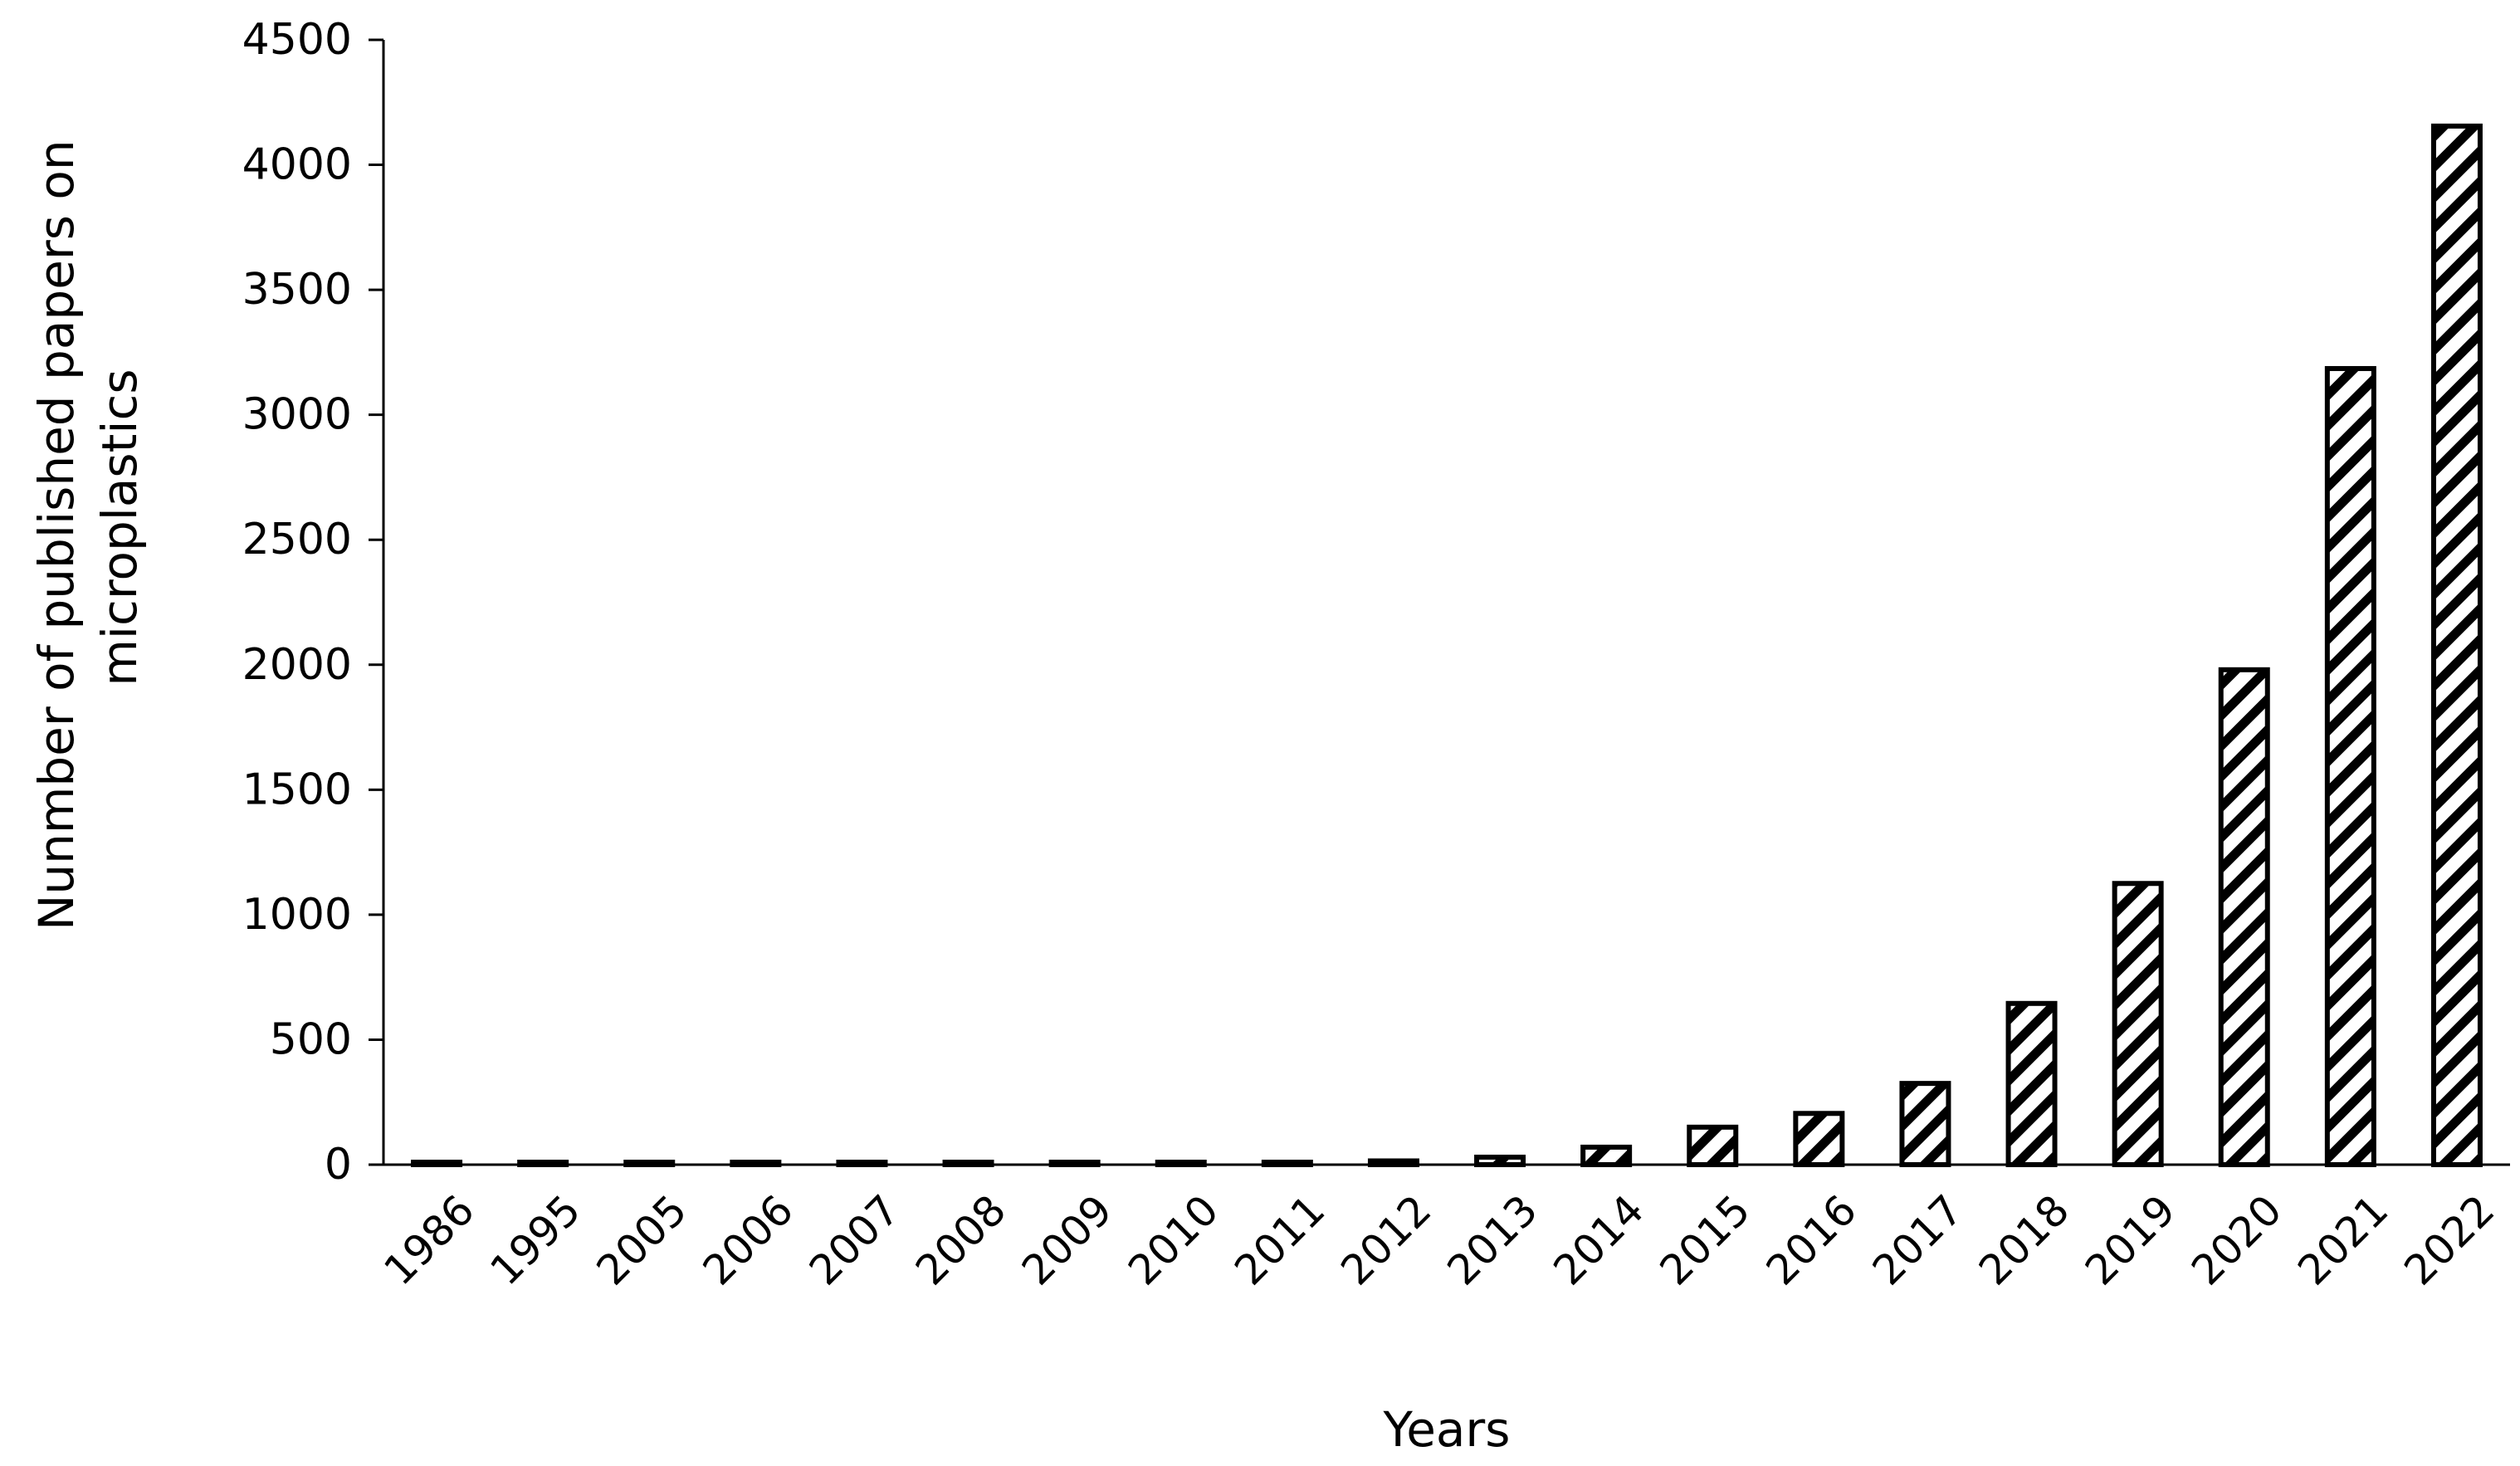 The width and height of the screenshot is (2520, 1466). Describe the element at coordinates (2024, 1239) in the screenshot. I see `x-tick-label: 2018` at that location.